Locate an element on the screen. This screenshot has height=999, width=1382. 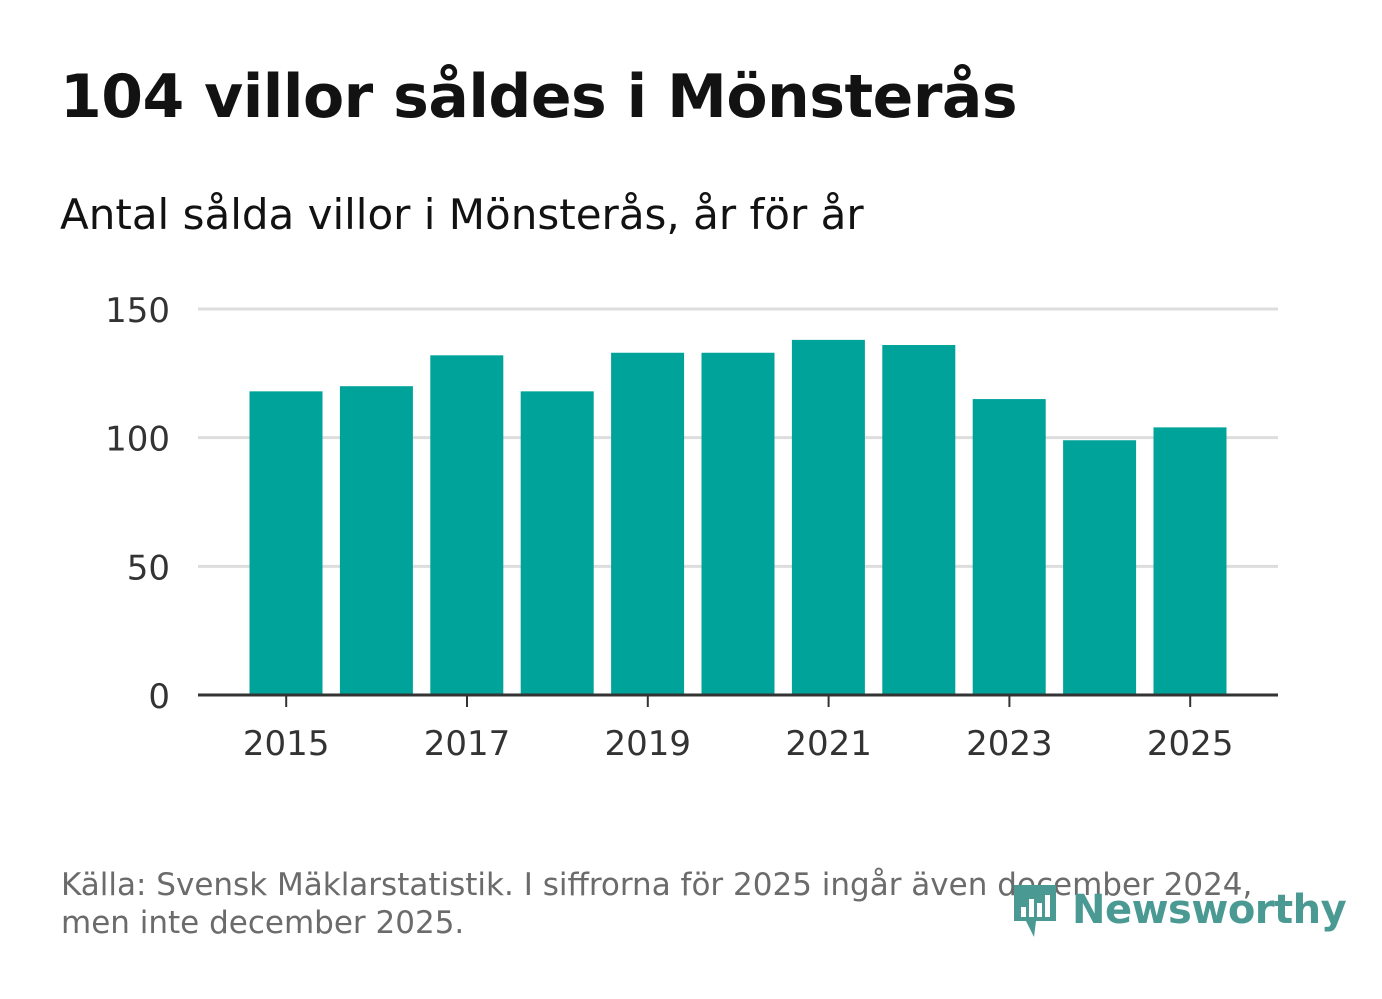
bar-2015 is located at coordinates (286, 543).